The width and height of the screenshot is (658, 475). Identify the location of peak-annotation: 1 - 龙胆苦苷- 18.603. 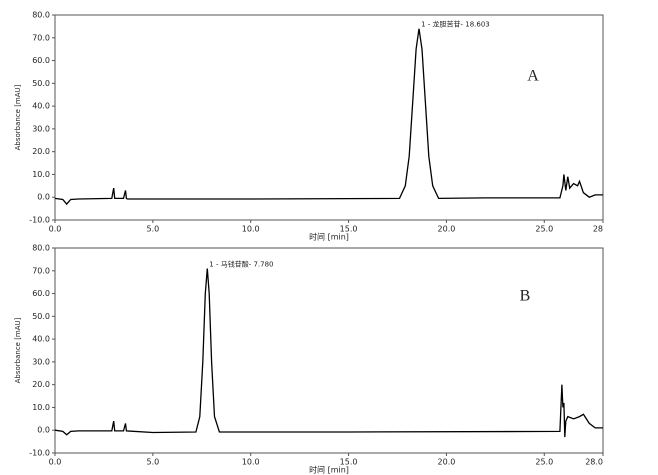
(455, 24).